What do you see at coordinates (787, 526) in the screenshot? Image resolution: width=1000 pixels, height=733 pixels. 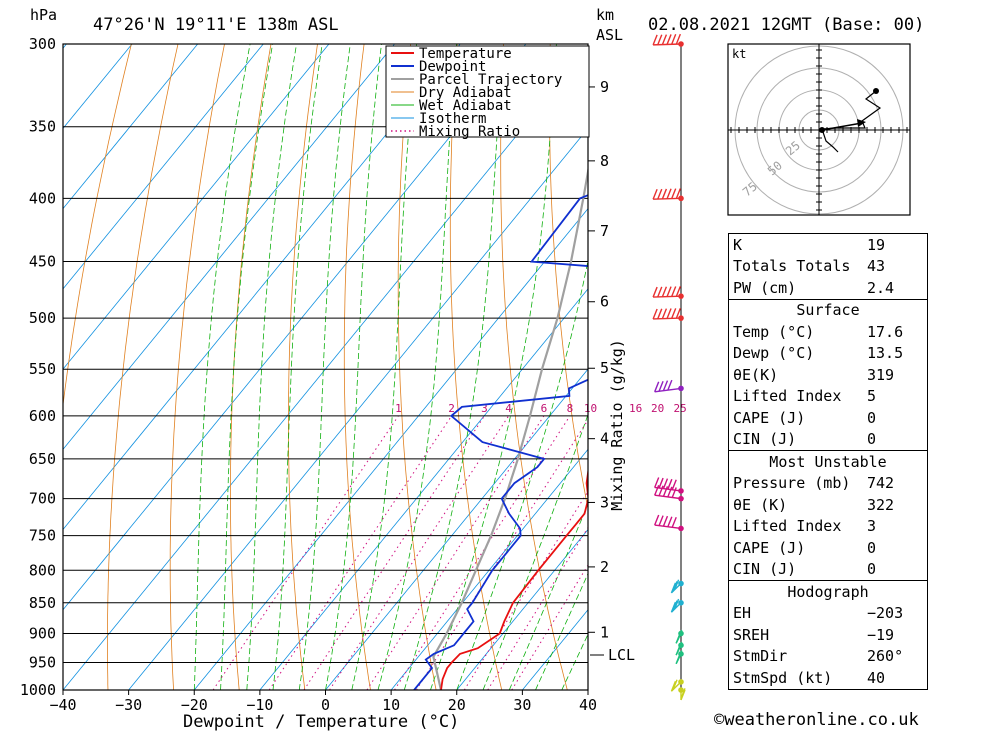 I see `mu-li-label: Lifted Index` at bounding box center [787, 526].